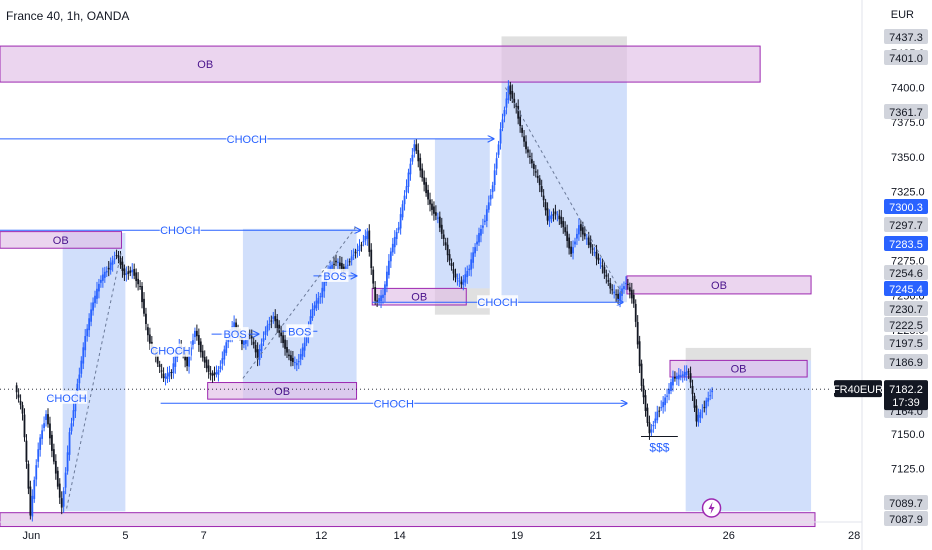 The image size is (932, 550). I want to click on price-label-text: 7297.7, so click(906, 226).